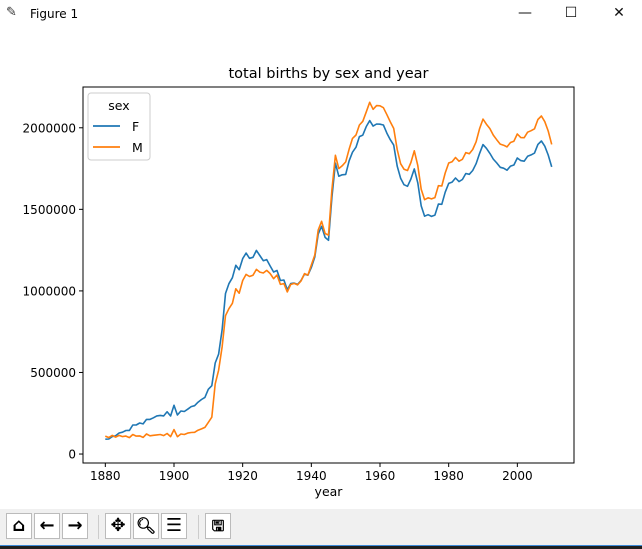 Image resolution: width=642 pixels, height=549 pixels. What do you see at coordinates (321, 14) in the screenshot?
I see `window-titlebar: ✎ Figure 1 — ☐ ✕` at bounding box center [321, 14].